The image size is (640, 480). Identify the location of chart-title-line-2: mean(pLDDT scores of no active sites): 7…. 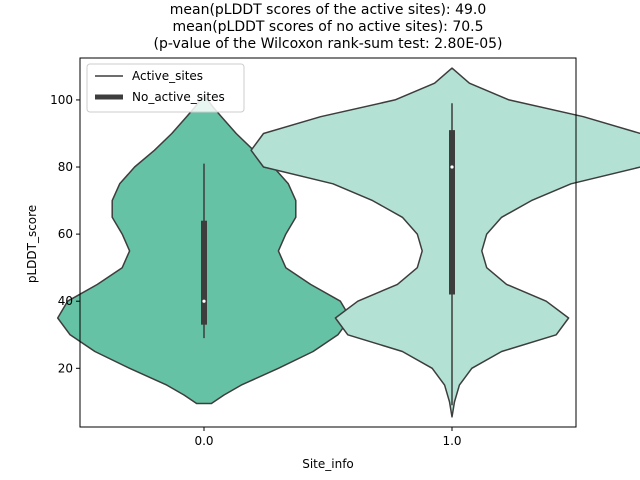
(328, 27).